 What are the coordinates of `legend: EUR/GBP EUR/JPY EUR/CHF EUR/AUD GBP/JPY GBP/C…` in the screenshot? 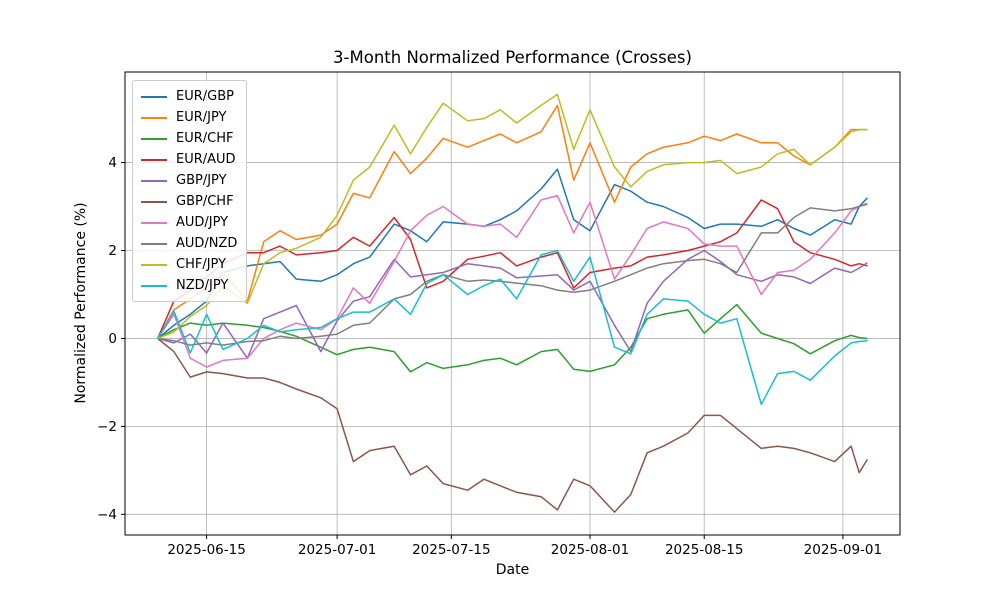 It's located at (190, 191).